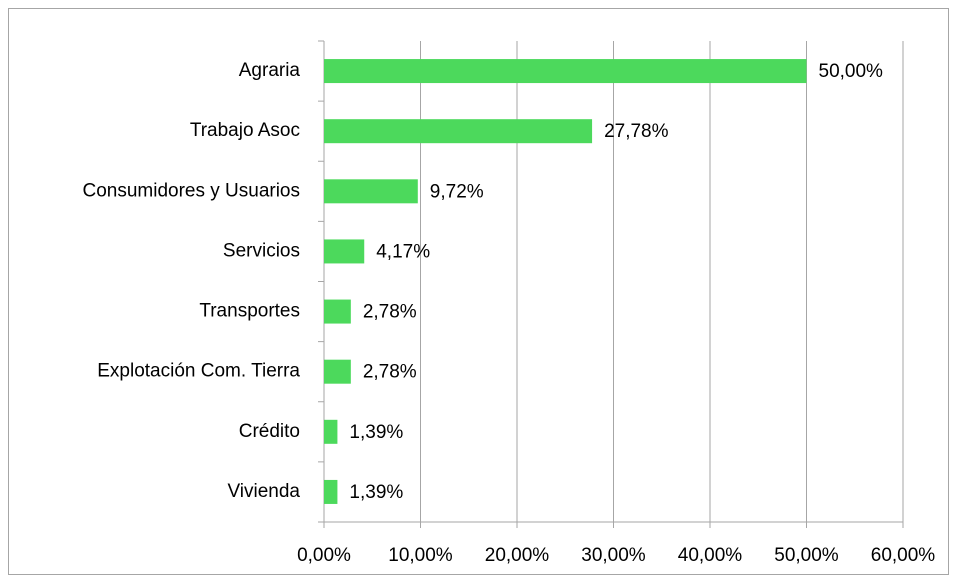  I want to click on y-tick-label: Servicios, so click(261, 250).